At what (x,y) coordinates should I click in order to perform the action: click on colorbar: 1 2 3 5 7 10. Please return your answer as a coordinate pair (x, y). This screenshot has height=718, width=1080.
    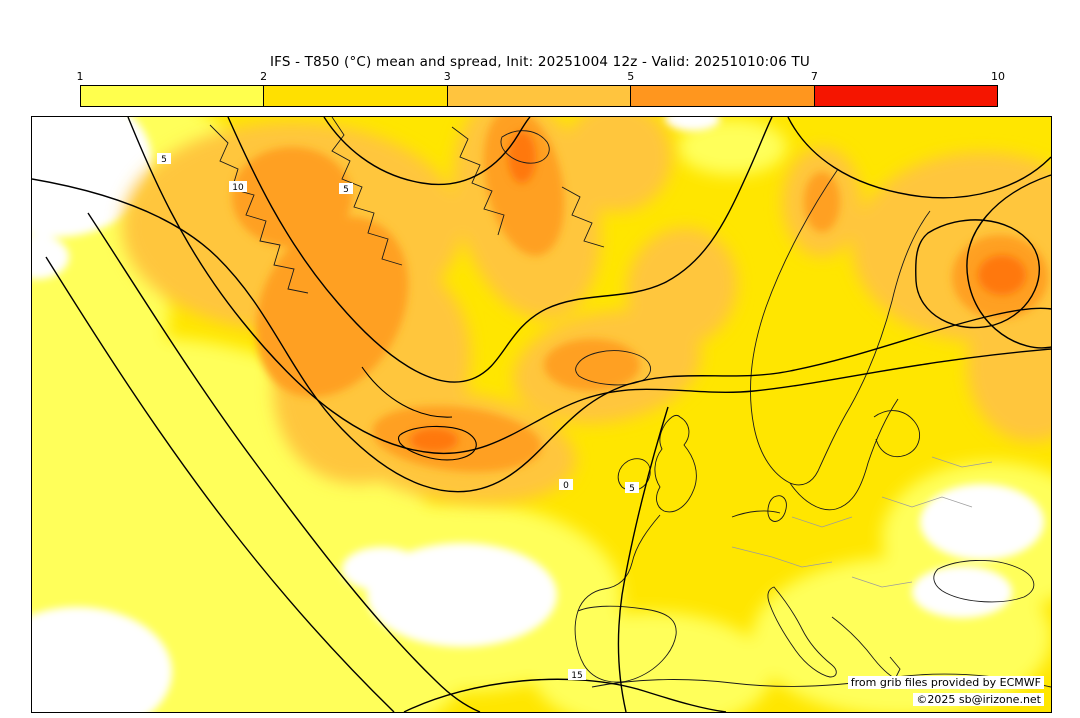
    Looking at the image, I should click on (541, 88).